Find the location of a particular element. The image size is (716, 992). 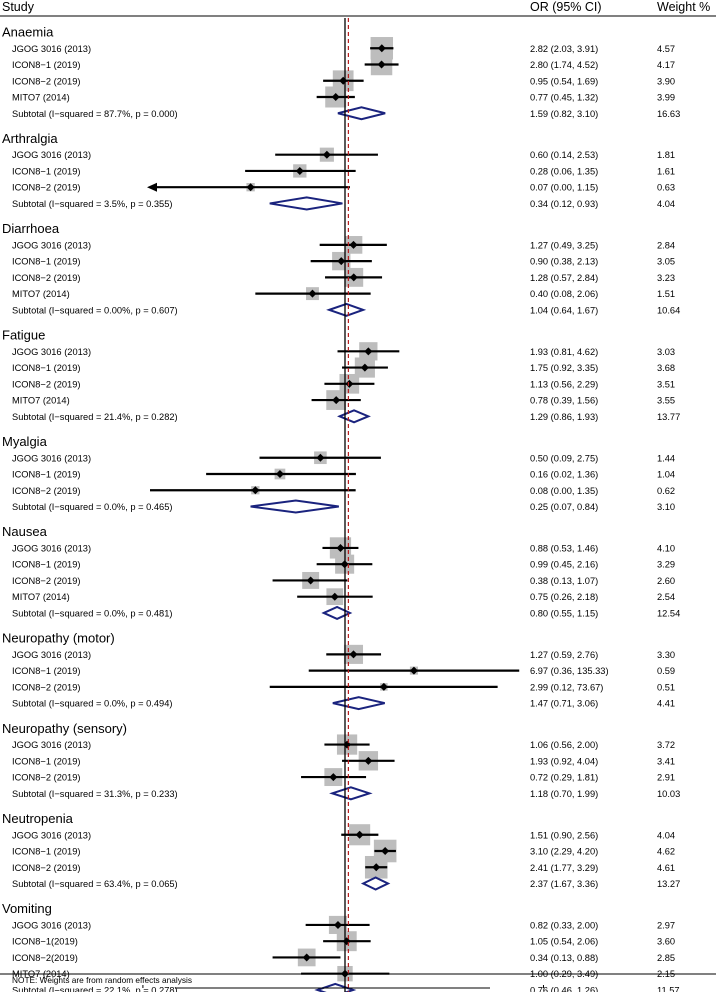

study-label: ICON8−2(2019) is located at coordinates (45, 958).